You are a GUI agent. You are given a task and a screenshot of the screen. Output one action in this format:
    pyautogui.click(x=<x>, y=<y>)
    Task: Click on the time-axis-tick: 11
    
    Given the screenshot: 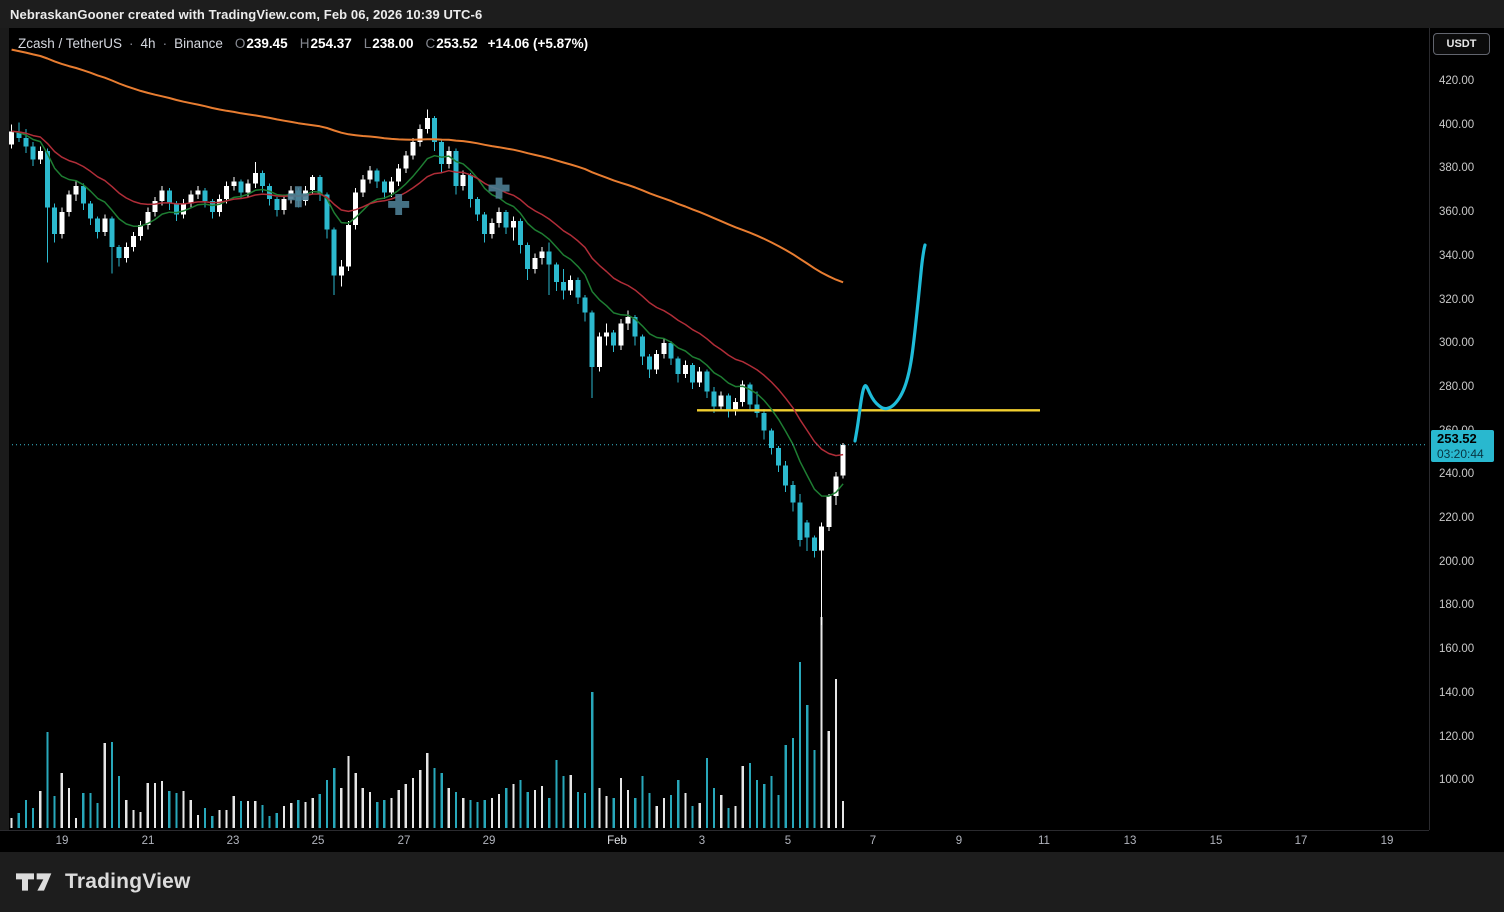 What is the action you would take?
    pyautogui.click(x=1044, y=841)
    